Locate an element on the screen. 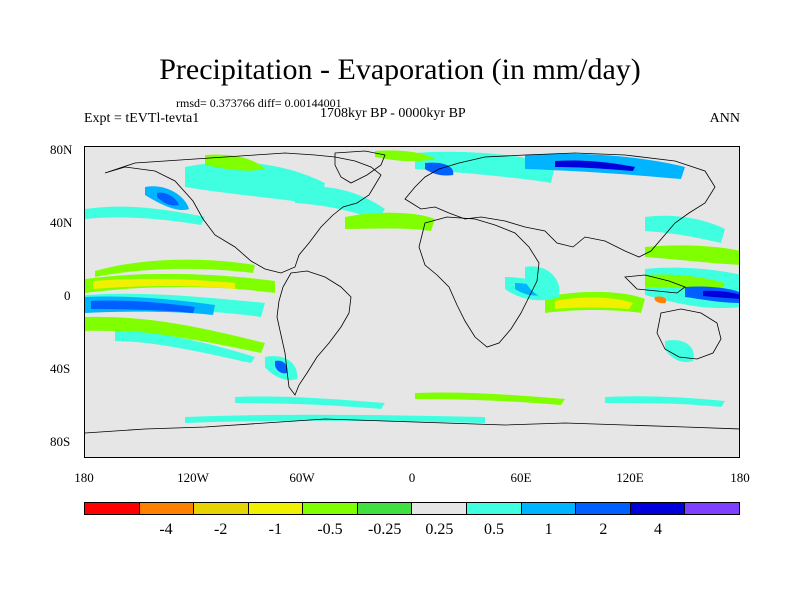 The width and height of the screenshot is (800, 600). lat-tick-80n: 80N is located at coordinates (61, 149).